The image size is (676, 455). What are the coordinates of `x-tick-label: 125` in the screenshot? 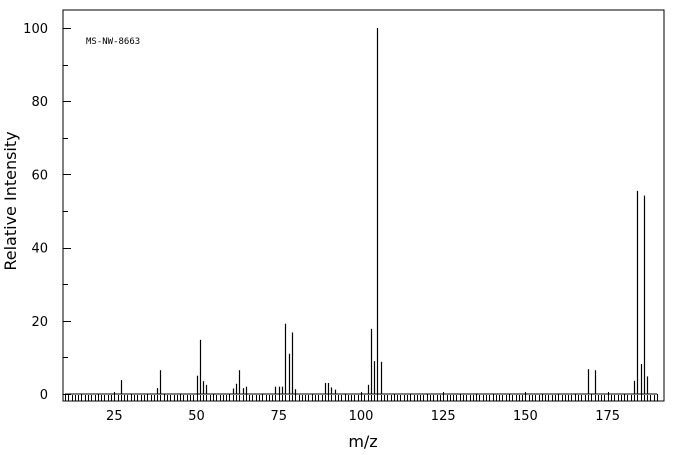 It's located at (443, 416).